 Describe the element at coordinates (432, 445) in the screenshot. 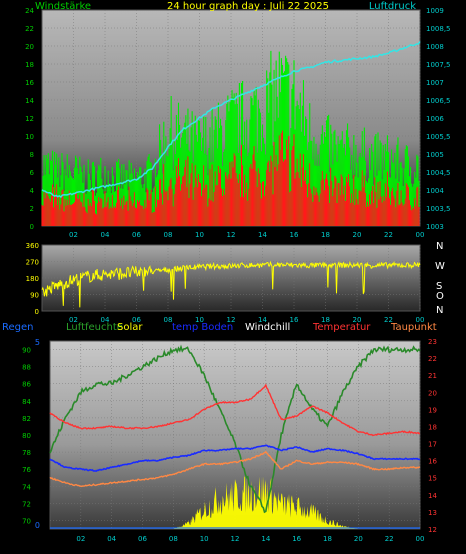

I see `temperature-tick-label: 17` at that location.